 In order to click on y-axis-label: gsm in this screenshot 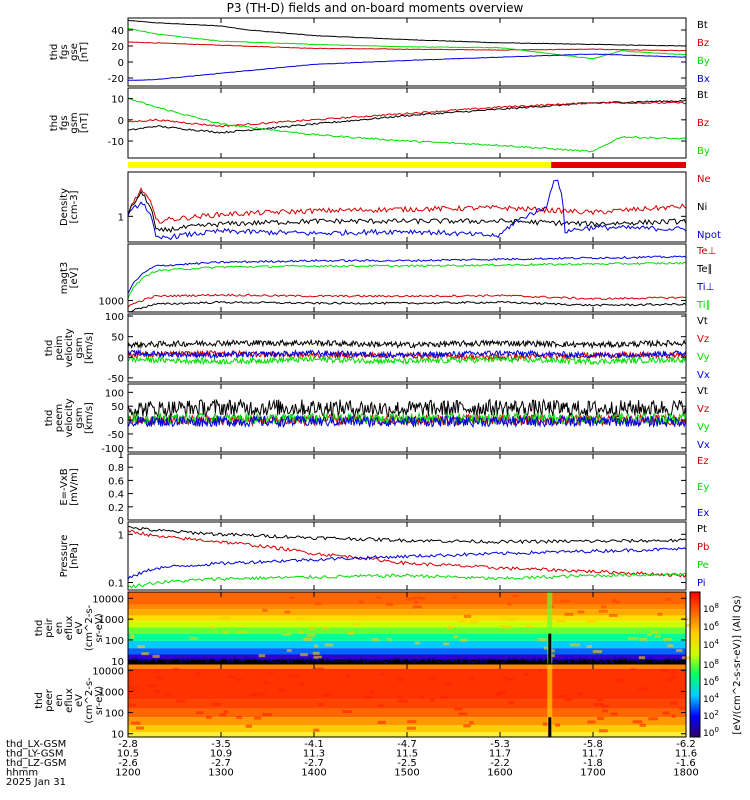, I will do `click(74, 122)`.